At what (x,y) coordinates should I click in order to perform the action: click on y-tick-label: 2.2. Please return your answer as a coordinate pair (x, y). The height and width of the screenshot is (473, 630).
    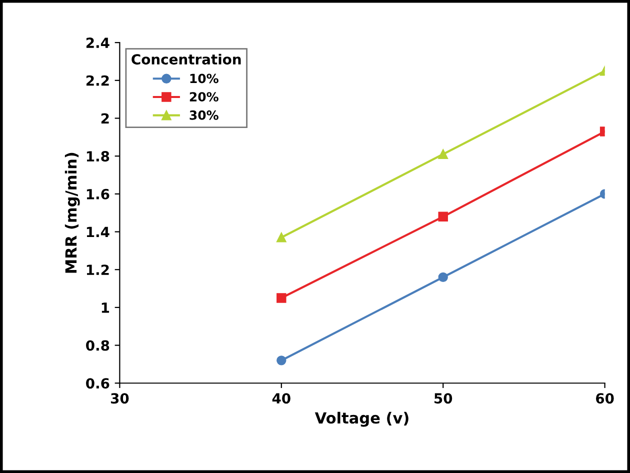
    Looking at the image, I should click on (97, 80).